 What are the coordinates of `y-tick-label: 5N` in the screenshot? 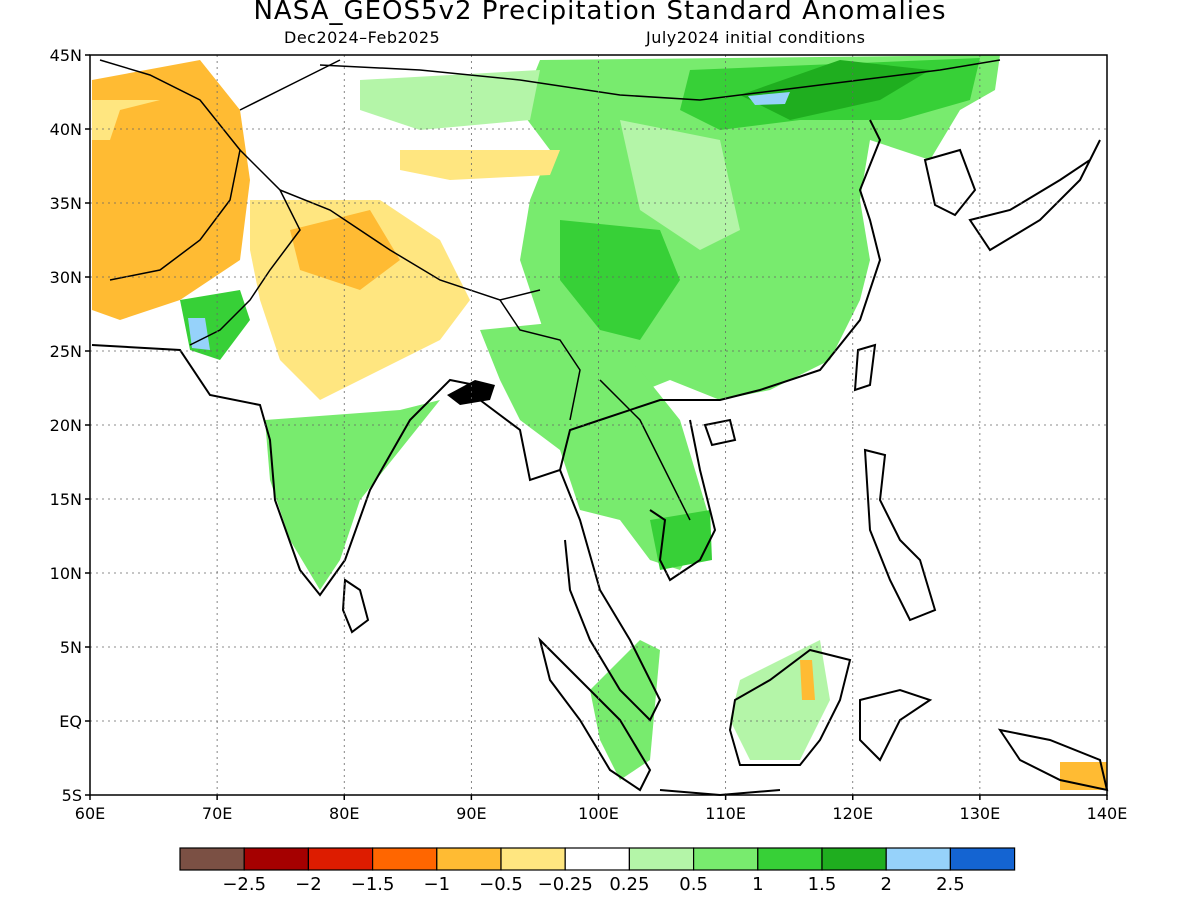 It's located at (71, 647).